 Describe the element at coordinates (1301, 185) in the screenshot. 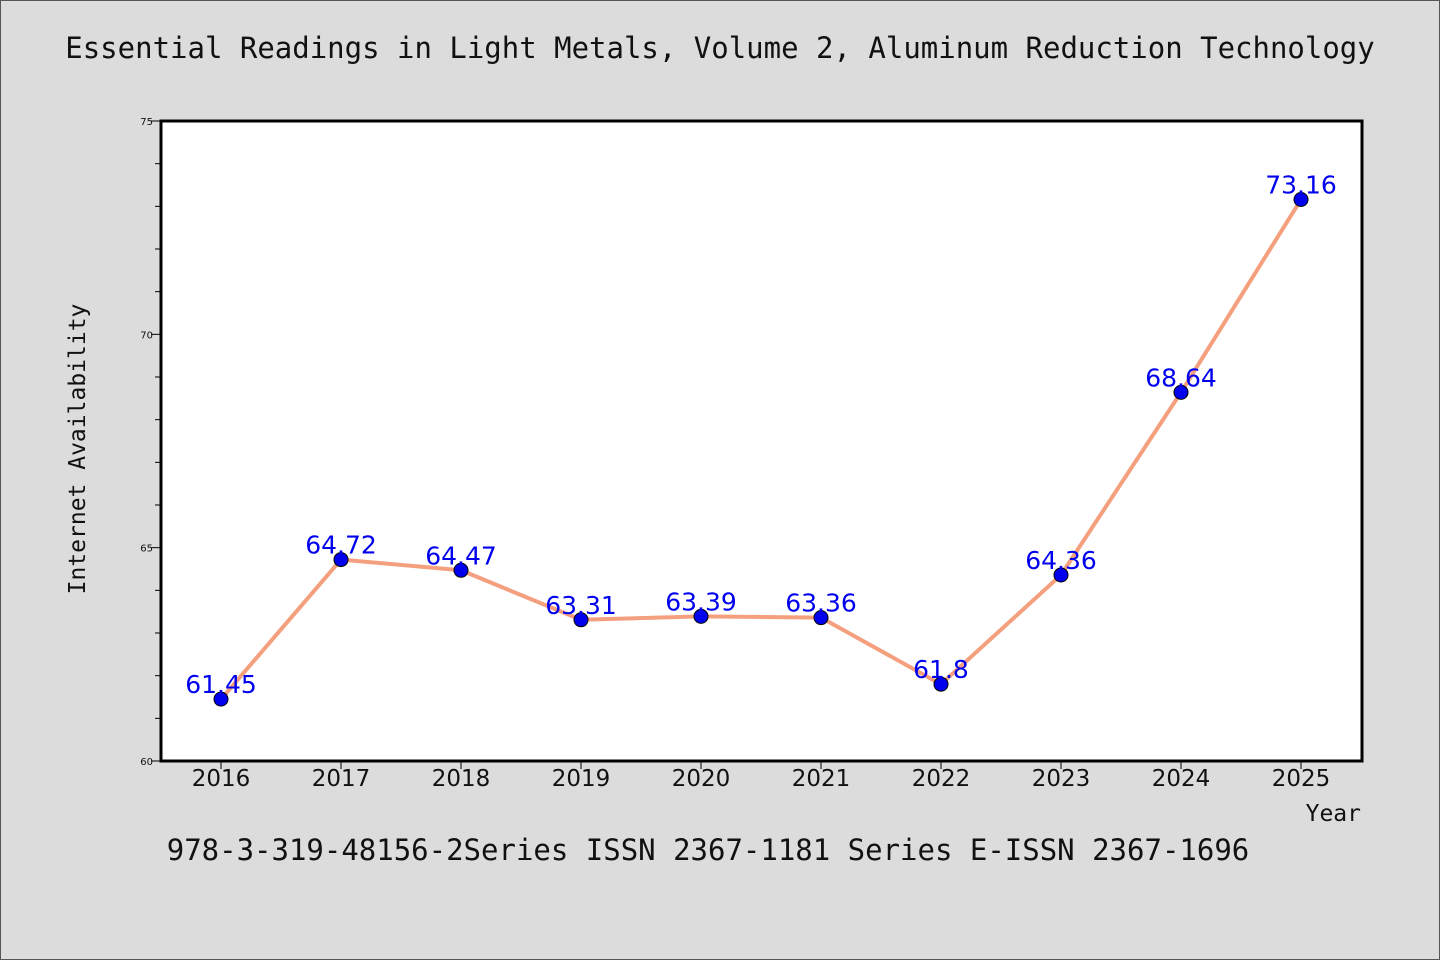

I see `data-label: 73.16` at that location.